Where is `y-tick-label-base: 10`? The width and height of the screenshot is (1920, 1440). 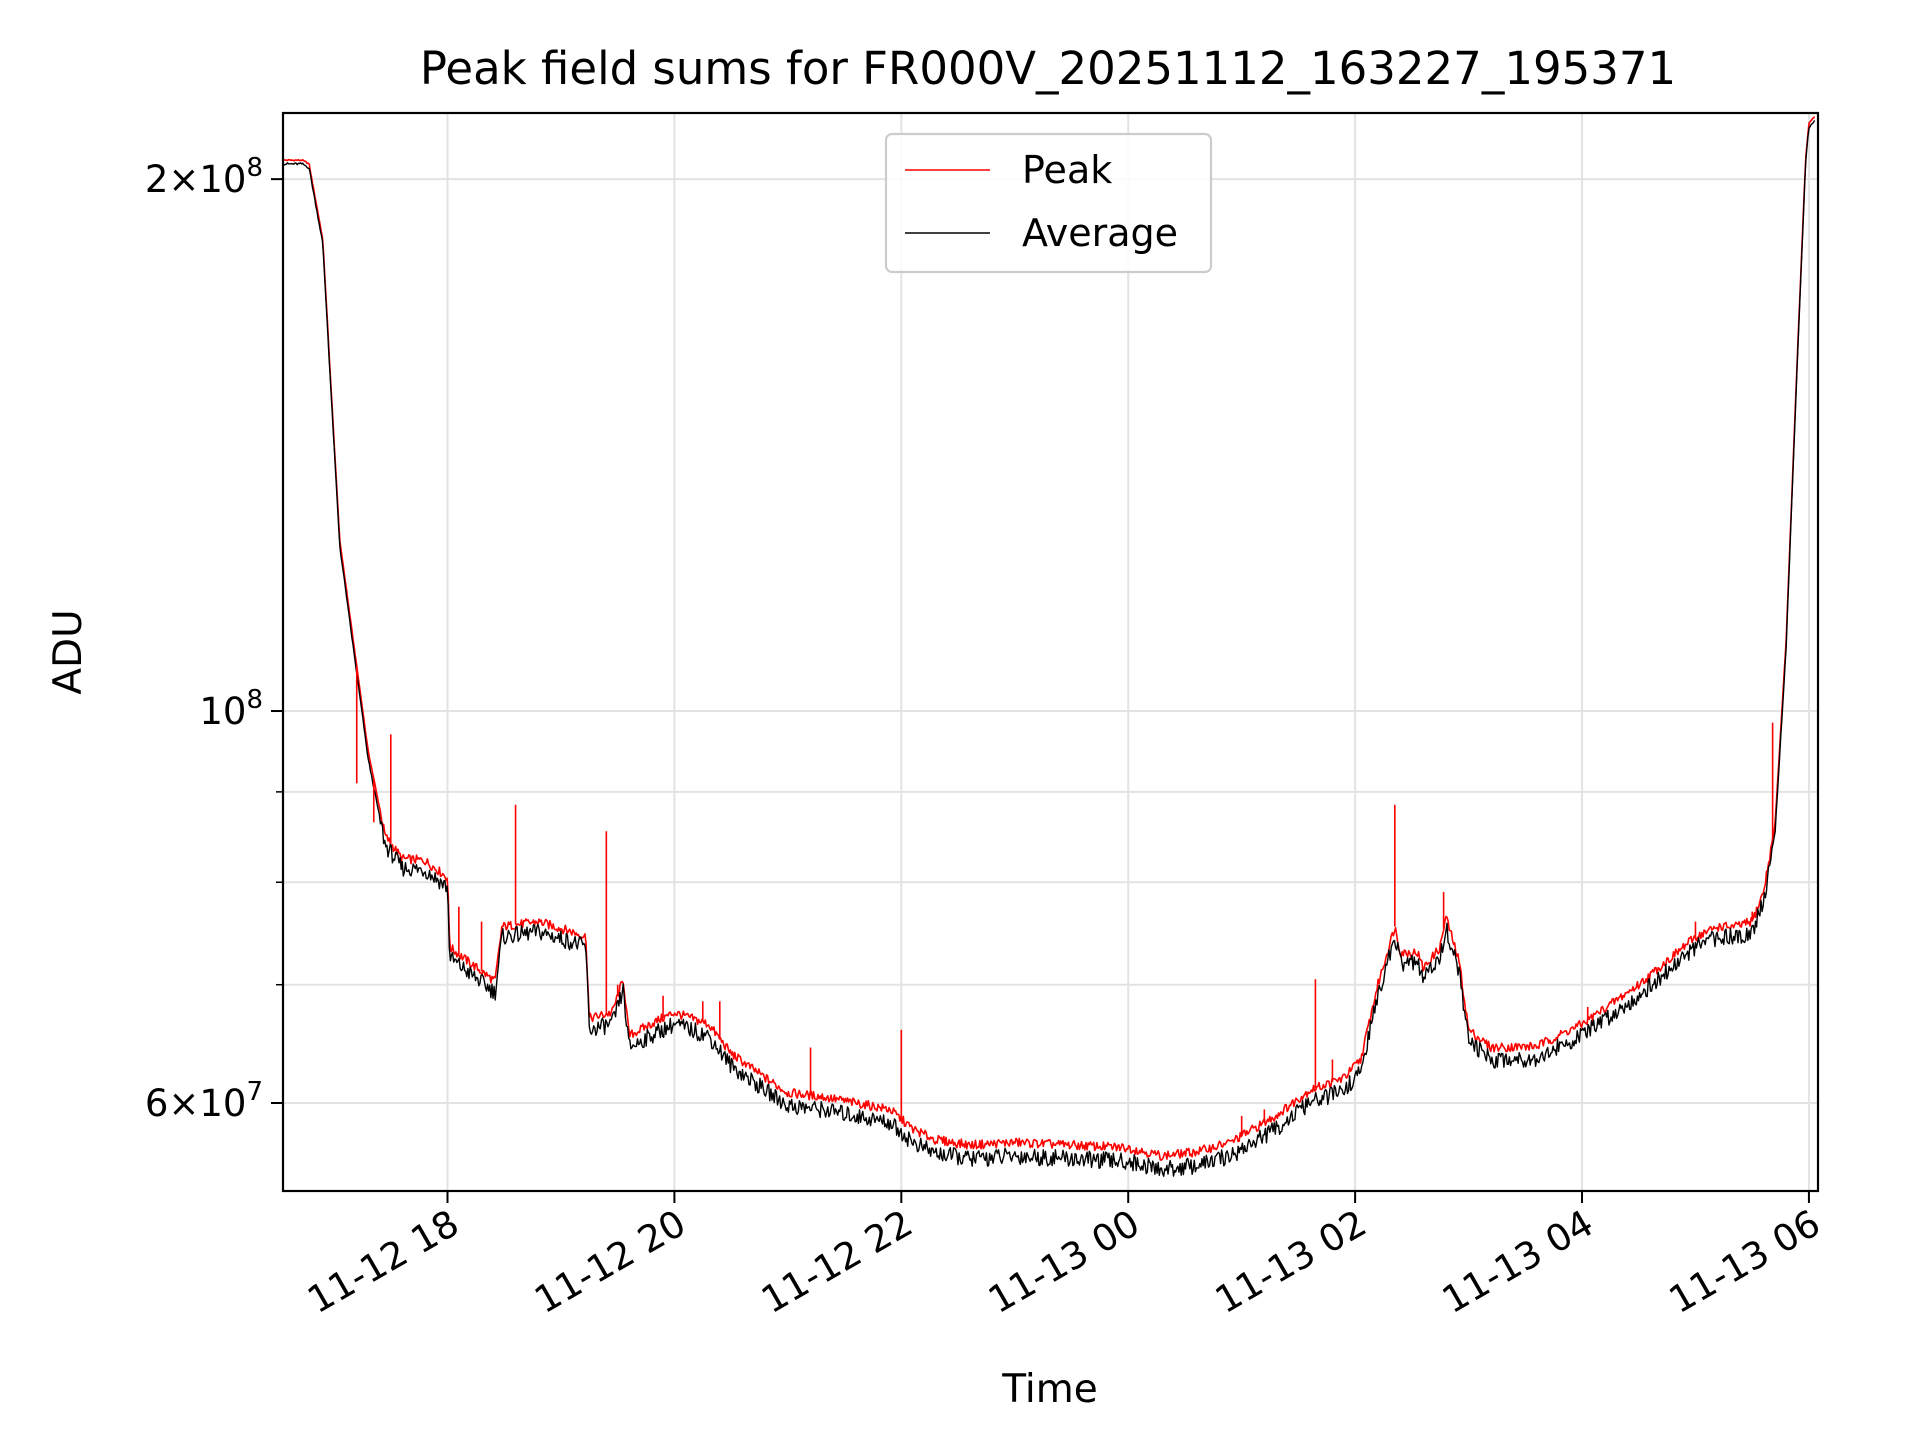 y-tick-label-base: 10 is located at coordinates (222, 711).